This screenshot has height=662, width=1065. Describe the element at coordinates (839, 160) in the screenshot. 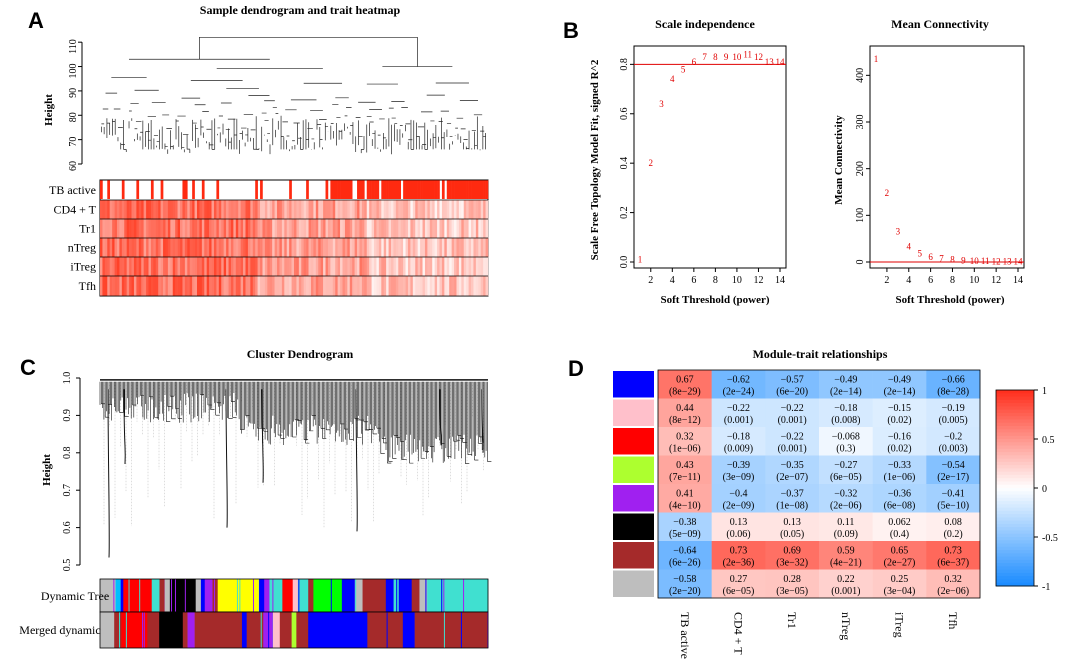

I see `mean-connectivity-y-label: Mean Connectivity` at that location.